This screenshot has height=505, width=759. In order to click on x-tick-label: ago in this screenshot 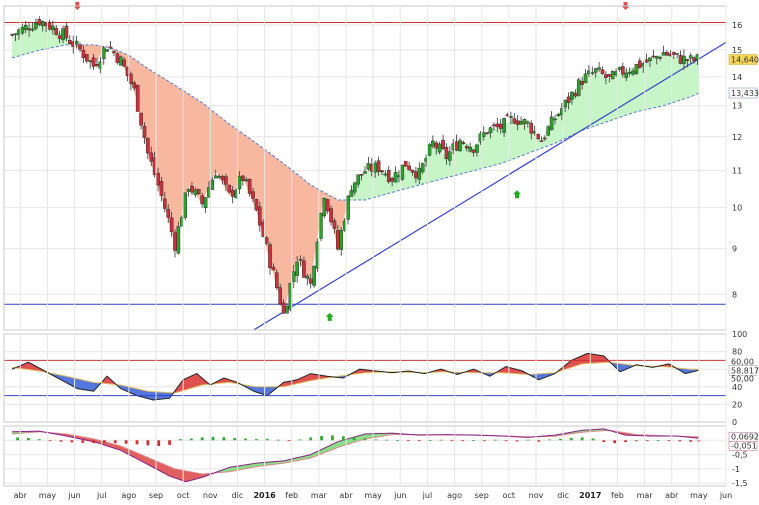, I will do `click(128, 495)`.